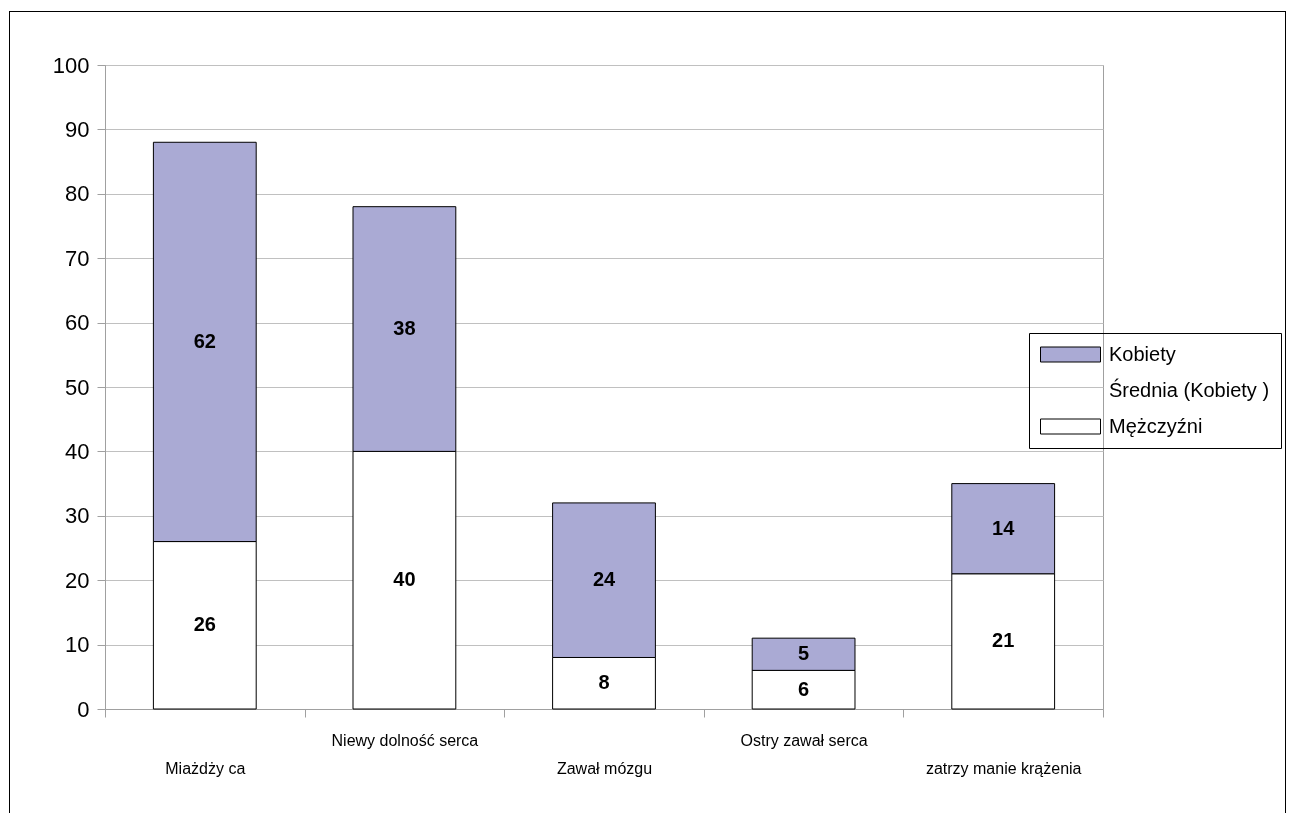 The width and height of the screenshot is (1293, 813). What do you see at coordinates (83, 709) in the screenshot?
I see `y-tick-label: 0` at bounding box center [83, 709].